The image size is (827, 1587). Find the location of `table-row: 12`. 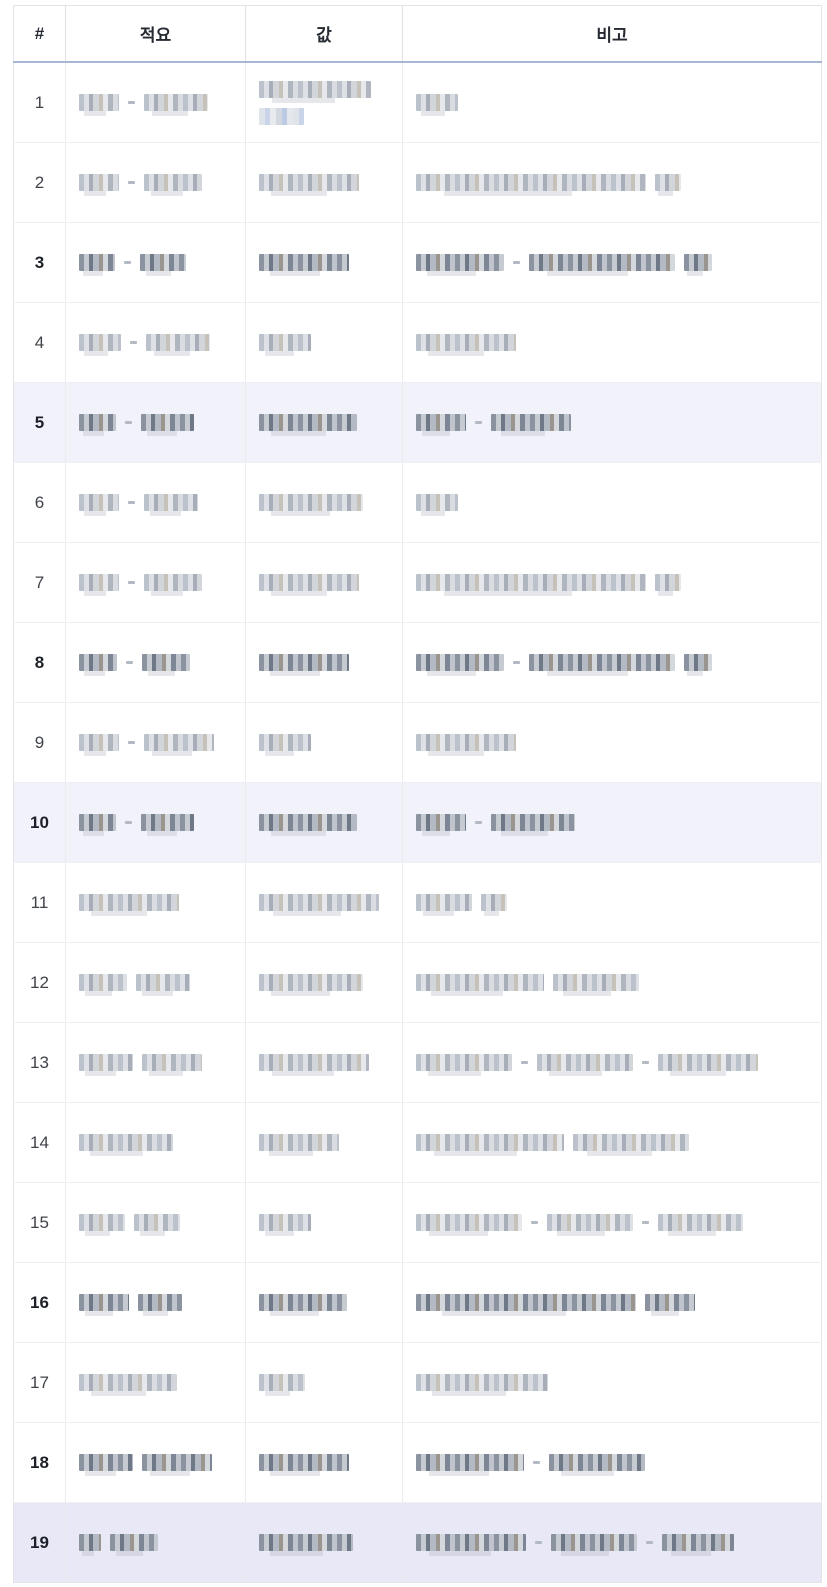

table-row: 12 is located at coordinates (417, 982).